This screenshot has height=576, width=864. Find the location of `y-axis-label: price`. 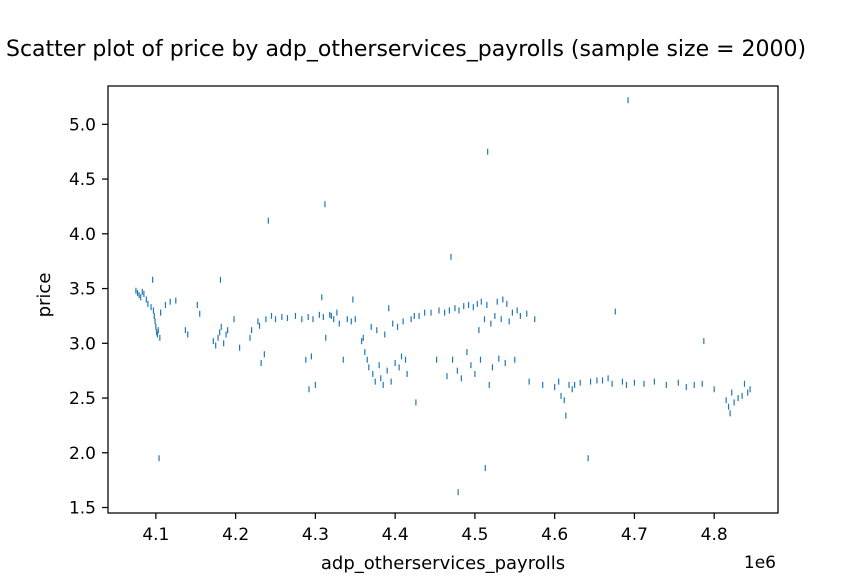

y-axis-label: price is located at coordinates (44, 295).